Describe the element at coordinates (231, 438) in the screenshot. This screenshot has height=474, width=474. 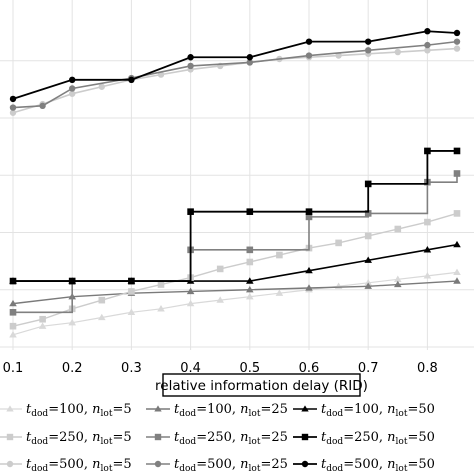
I see `legend-label: tdod=250, nlot=25` at that location.